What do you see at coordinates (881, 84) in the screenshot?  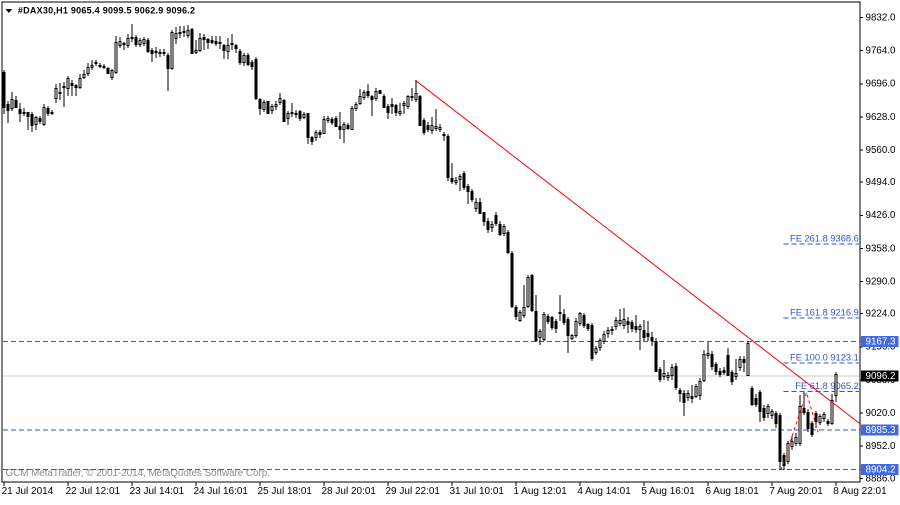 I see `svg-text: 9696.0` at bounding box center [881, 84].